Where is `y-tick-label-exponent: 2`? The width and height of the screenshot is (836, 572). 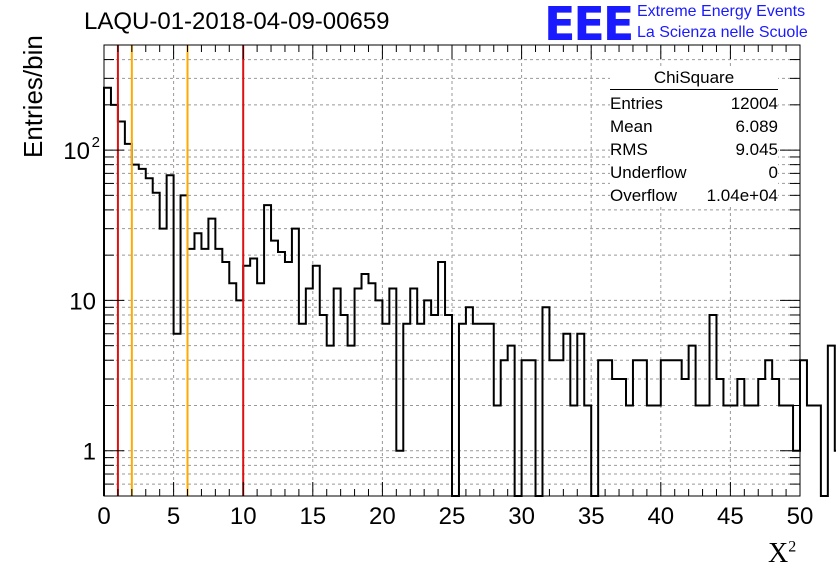
y-tick-label-exponent: 2 is located at coordinates (96, 142).